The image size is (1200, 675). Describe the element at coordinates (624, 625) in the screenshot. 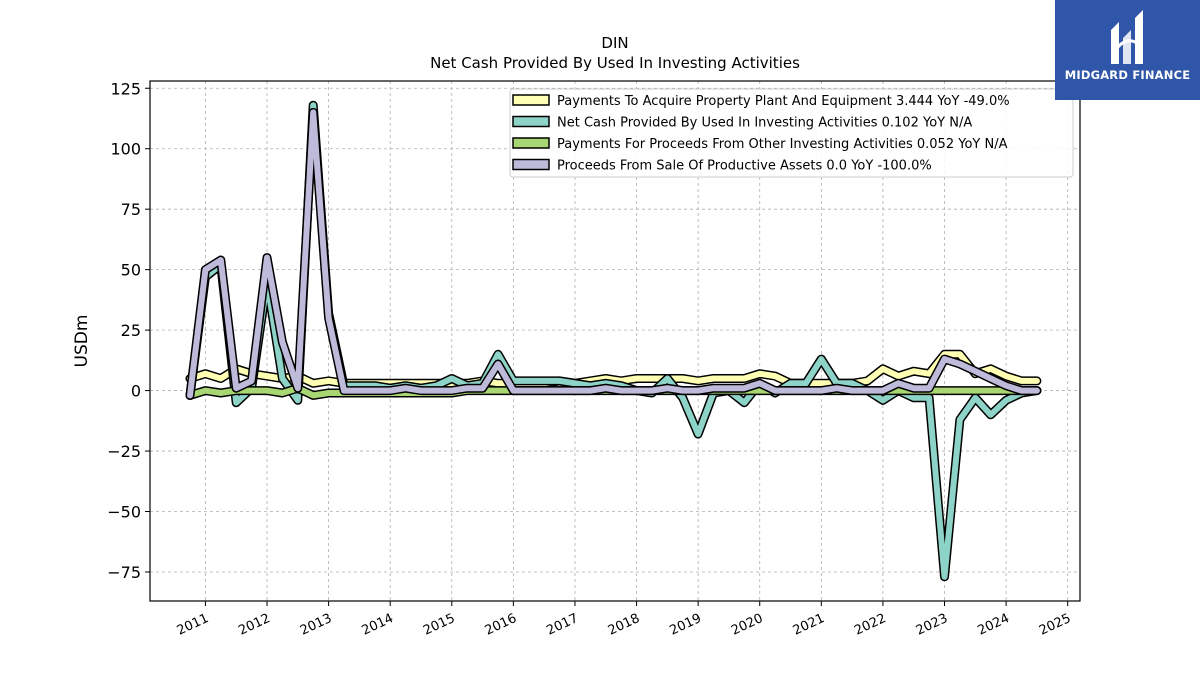

I see `x-tick-label: 2018` at that location.